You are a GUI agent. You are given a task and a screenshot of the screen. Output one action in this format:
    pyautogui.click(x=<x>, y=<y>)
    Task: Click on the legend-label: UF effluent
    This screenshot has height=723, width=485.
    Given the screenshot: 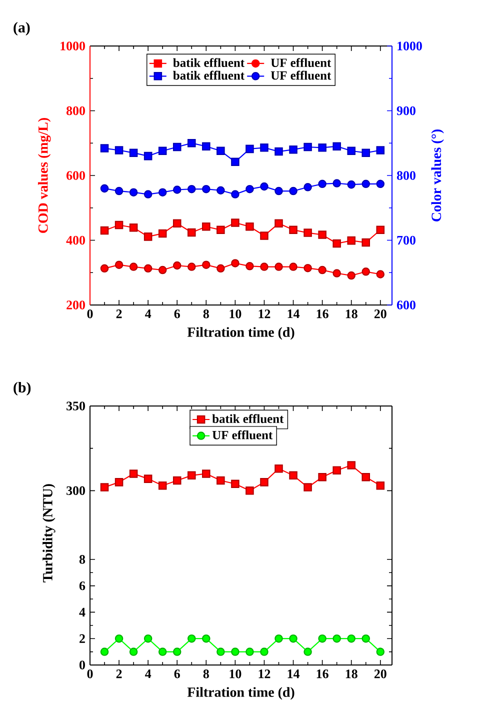 What is the action you would take?
    pyautogui.click(x=301, y=75)
    